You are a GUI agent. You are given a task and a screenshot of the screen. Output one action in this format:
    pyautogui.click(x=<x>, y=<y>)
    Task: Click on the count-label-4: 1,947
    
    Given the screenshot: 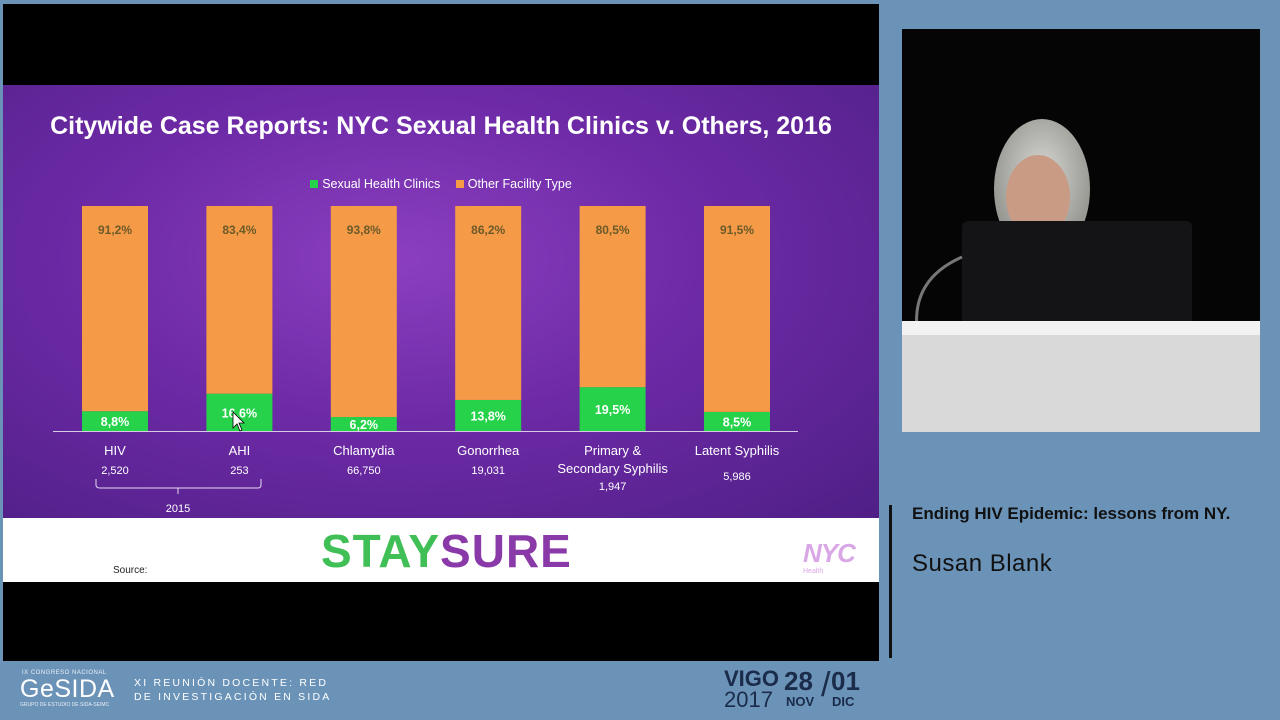 What is the action you would take?
    pyautogui.click(x=613, y=487)
    